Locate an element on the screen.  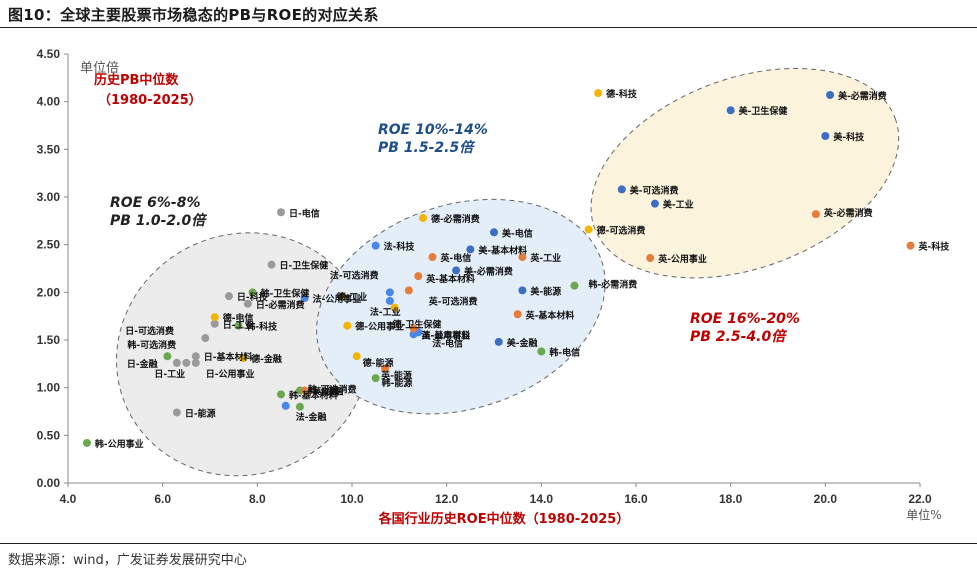
x-tick-label: 22.0 is located at coordinates (920, 499).